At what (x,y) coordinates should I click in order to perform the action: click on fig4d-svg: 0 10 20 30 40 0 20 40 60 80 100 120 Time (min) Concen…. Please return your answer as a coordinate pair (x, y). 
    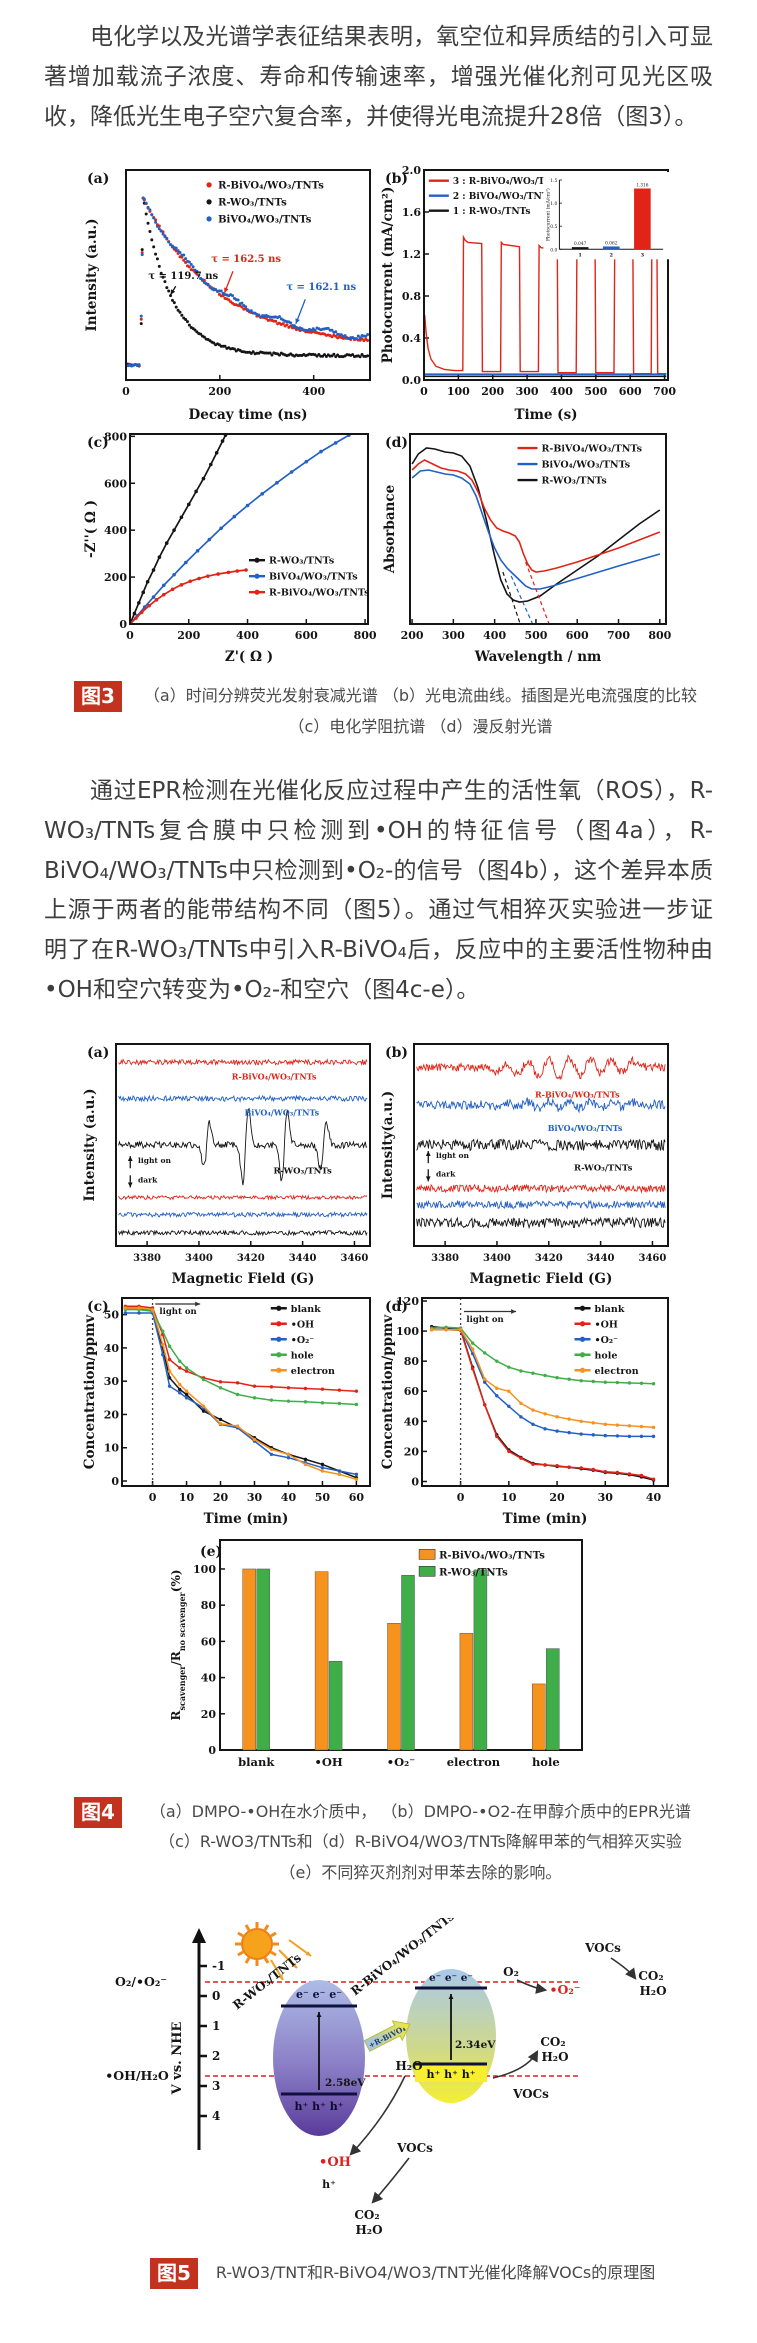
    Looking at the image, I should click on (524, 1411).